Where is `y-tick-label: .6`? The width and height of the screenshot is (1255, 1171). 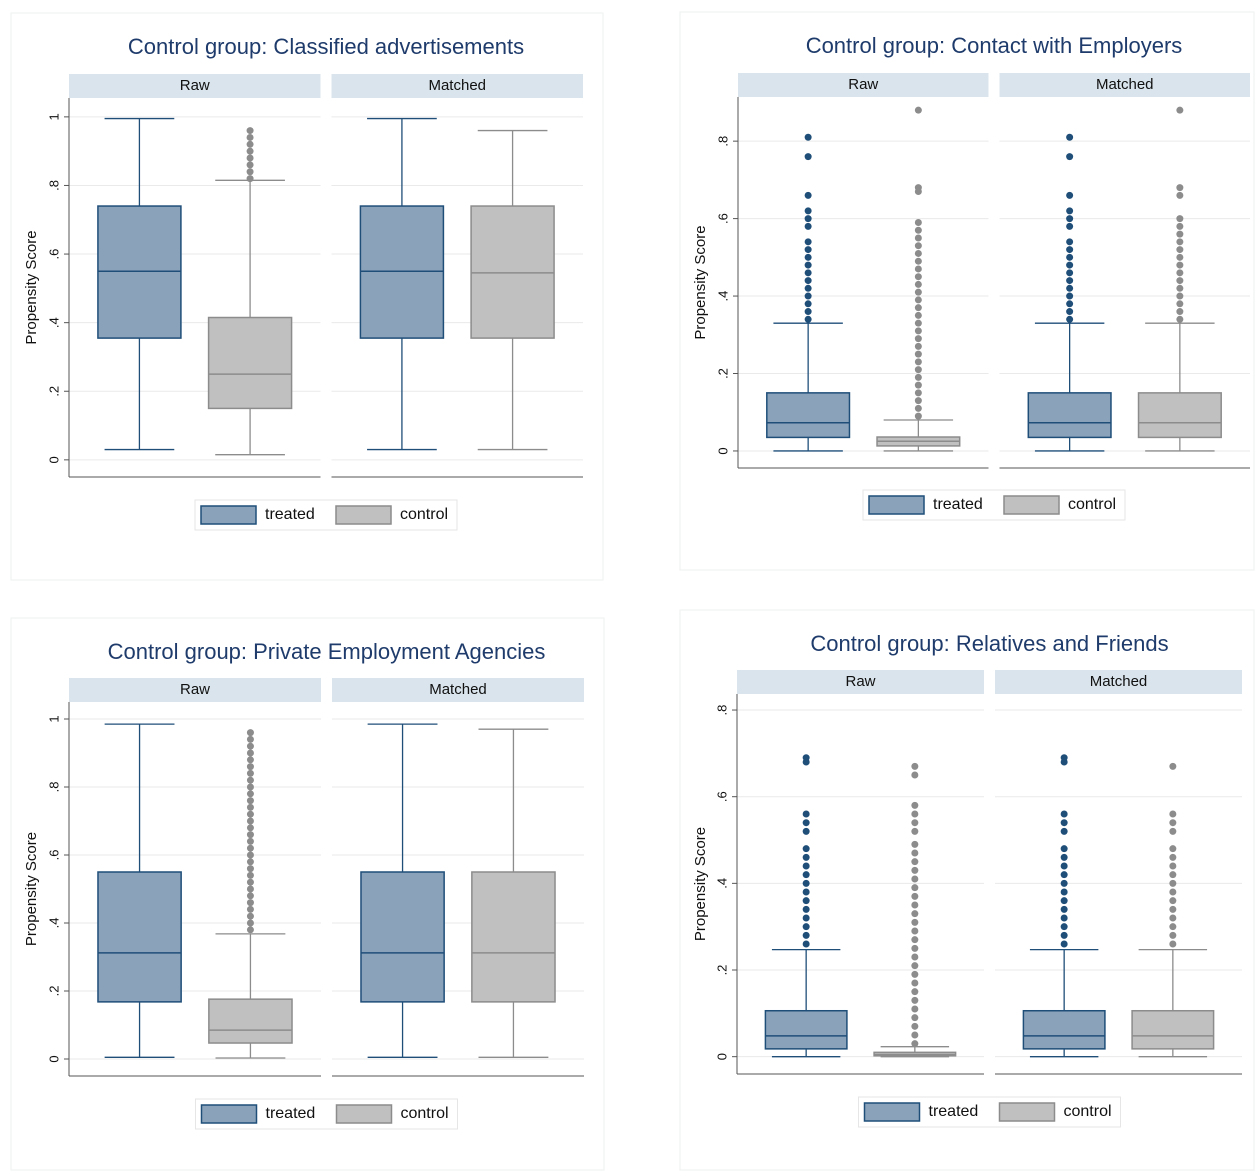
y-tick-label: .6 is located at coordinates (722, 218).